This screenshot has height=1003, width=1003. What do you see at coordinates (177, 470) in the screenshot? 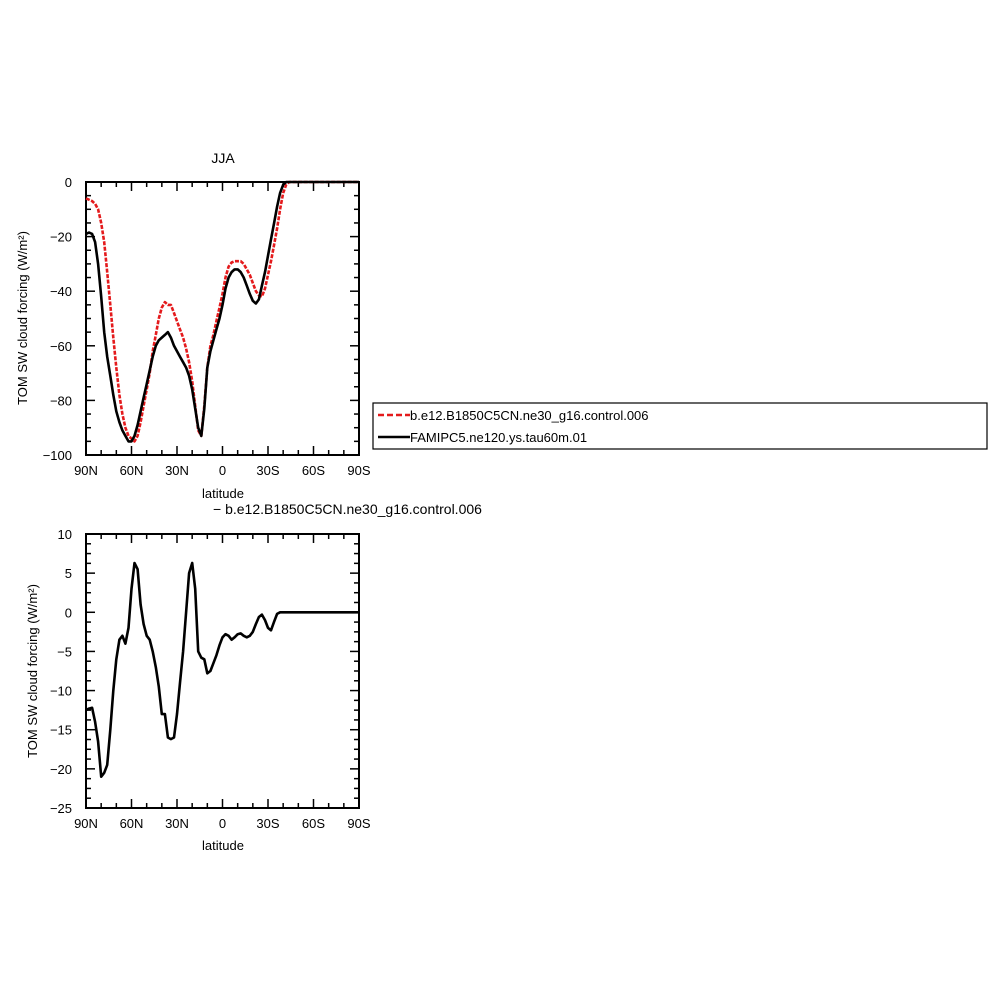
I see `top-x-tick-label: 30N` at bounding box center [177, 470].